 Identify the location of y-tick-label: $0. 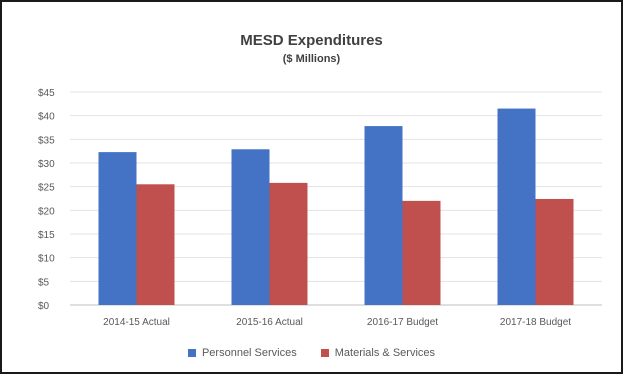
(44, 306).